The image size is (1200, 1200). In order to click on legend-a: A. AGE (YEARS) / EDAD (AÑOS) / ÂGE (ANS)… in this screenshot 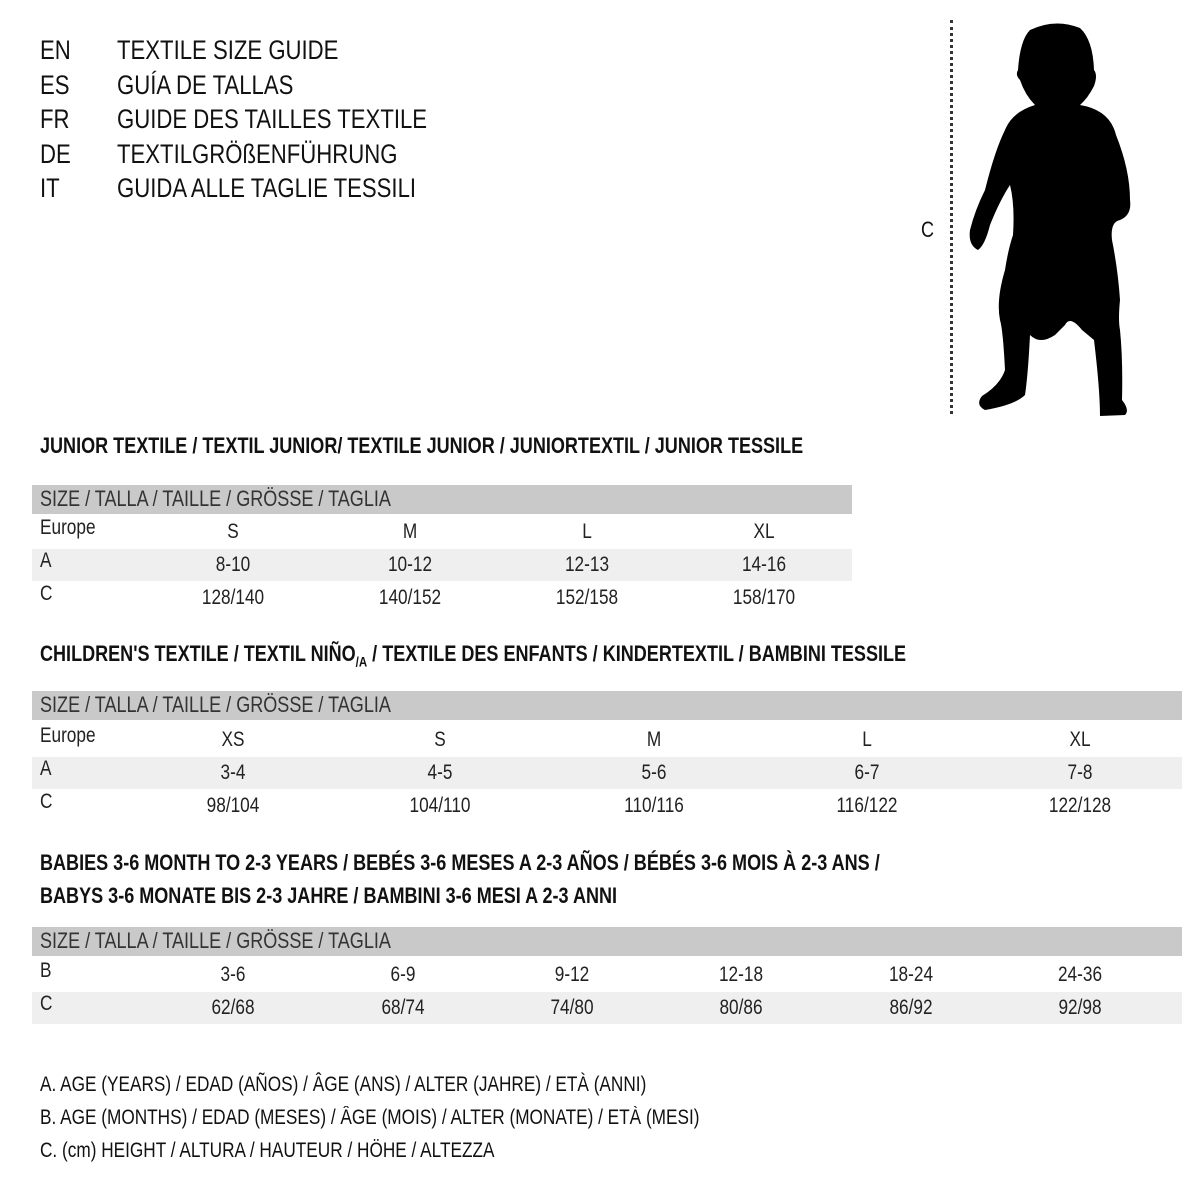, I will do `click(343, 1084)`.